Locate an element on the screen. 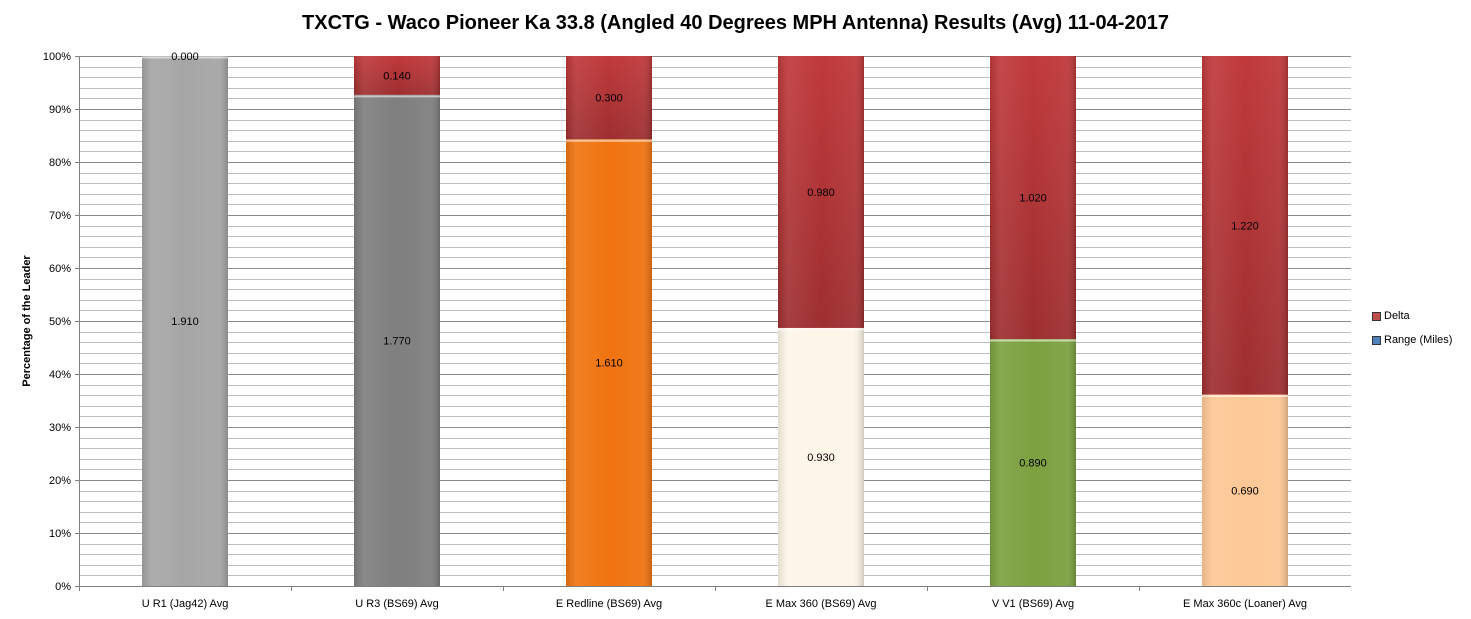 The width and height of the screenshot is (1471, 619). data-label-delta: 1.220 is located at coordinates (1245, 226).